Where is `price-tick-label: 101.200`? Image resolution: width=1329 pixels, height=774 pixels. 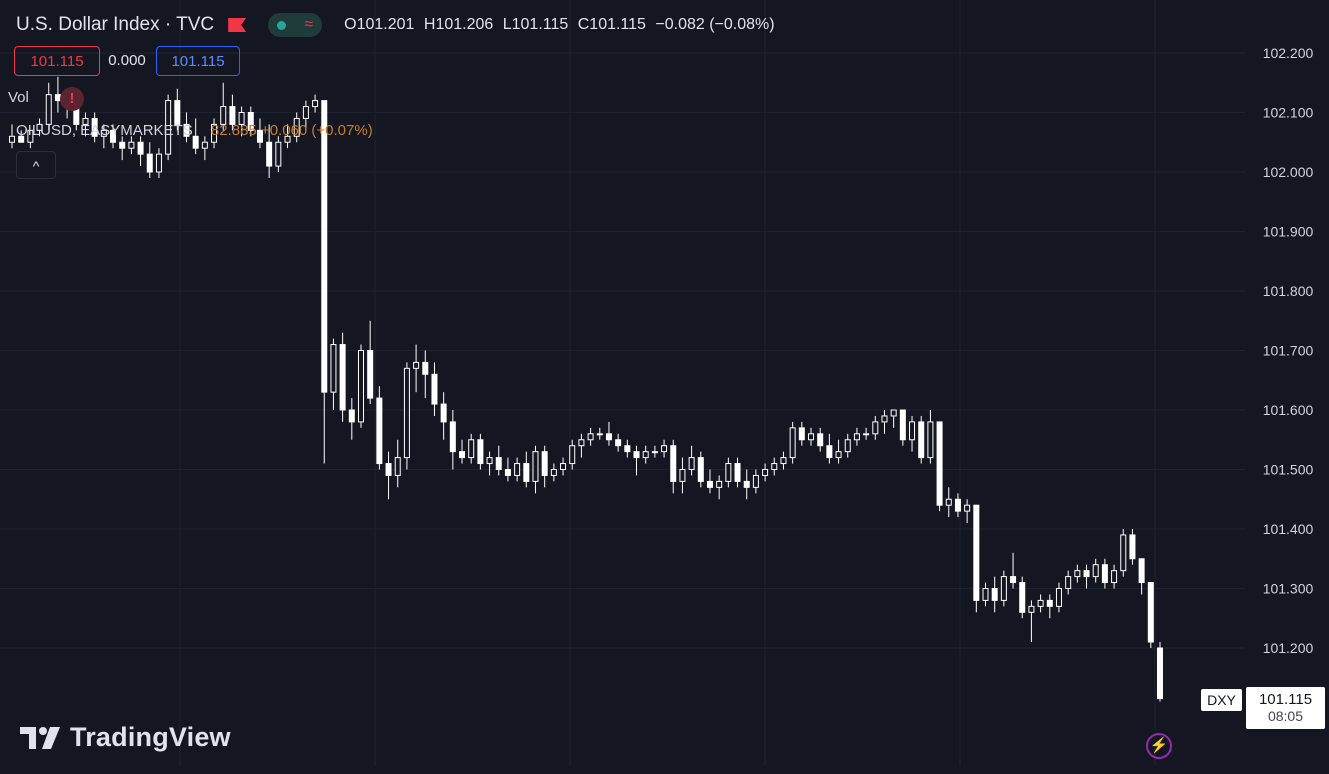 price-tick-label: 101.200 is located at coordinates (1288, 648).